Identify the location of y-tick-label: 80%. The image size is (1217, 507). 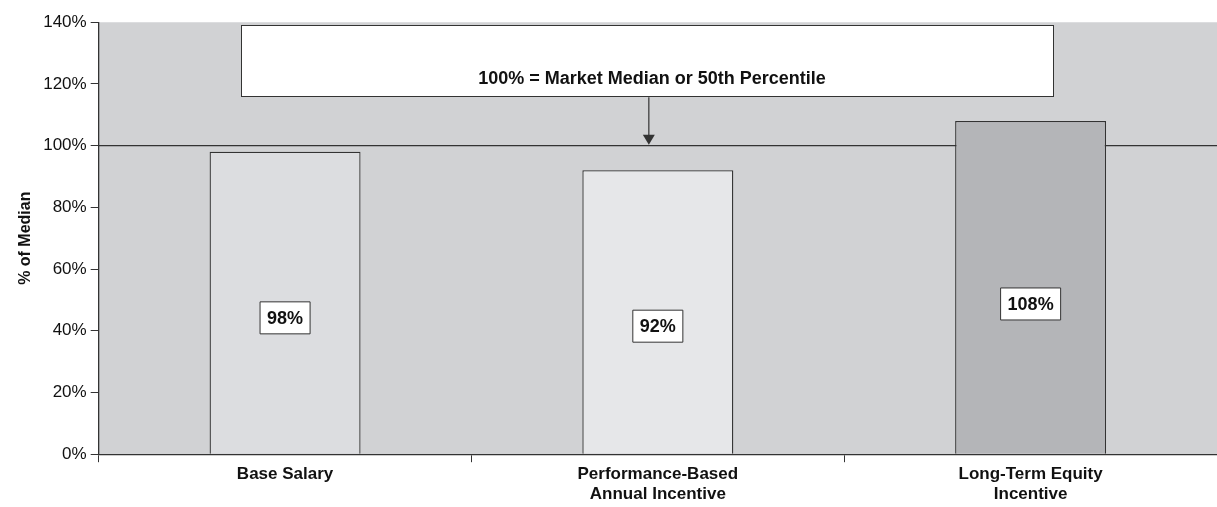
(69, 207).